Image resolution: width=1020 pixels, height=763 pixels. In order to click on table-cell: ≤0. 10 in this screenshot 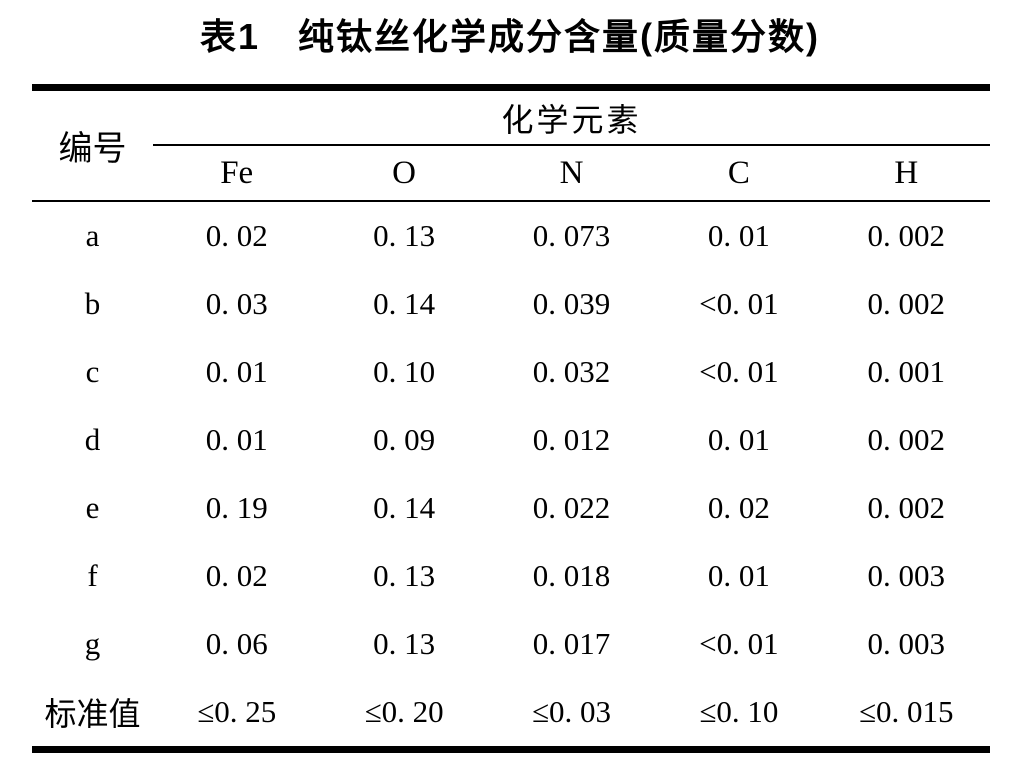, I will do `click(739, 711)`.